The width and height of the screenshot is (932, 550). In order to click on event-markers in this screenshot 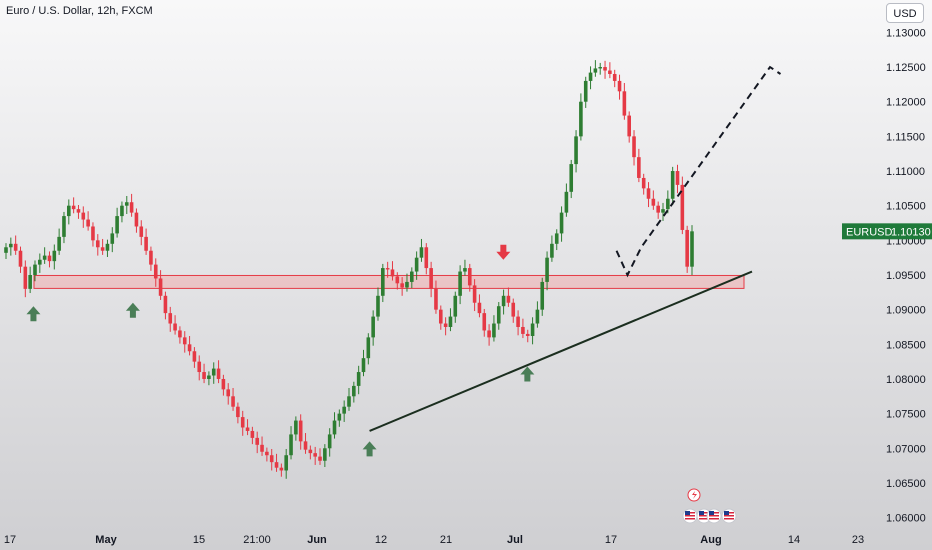, I will do `click(709, 506)`.